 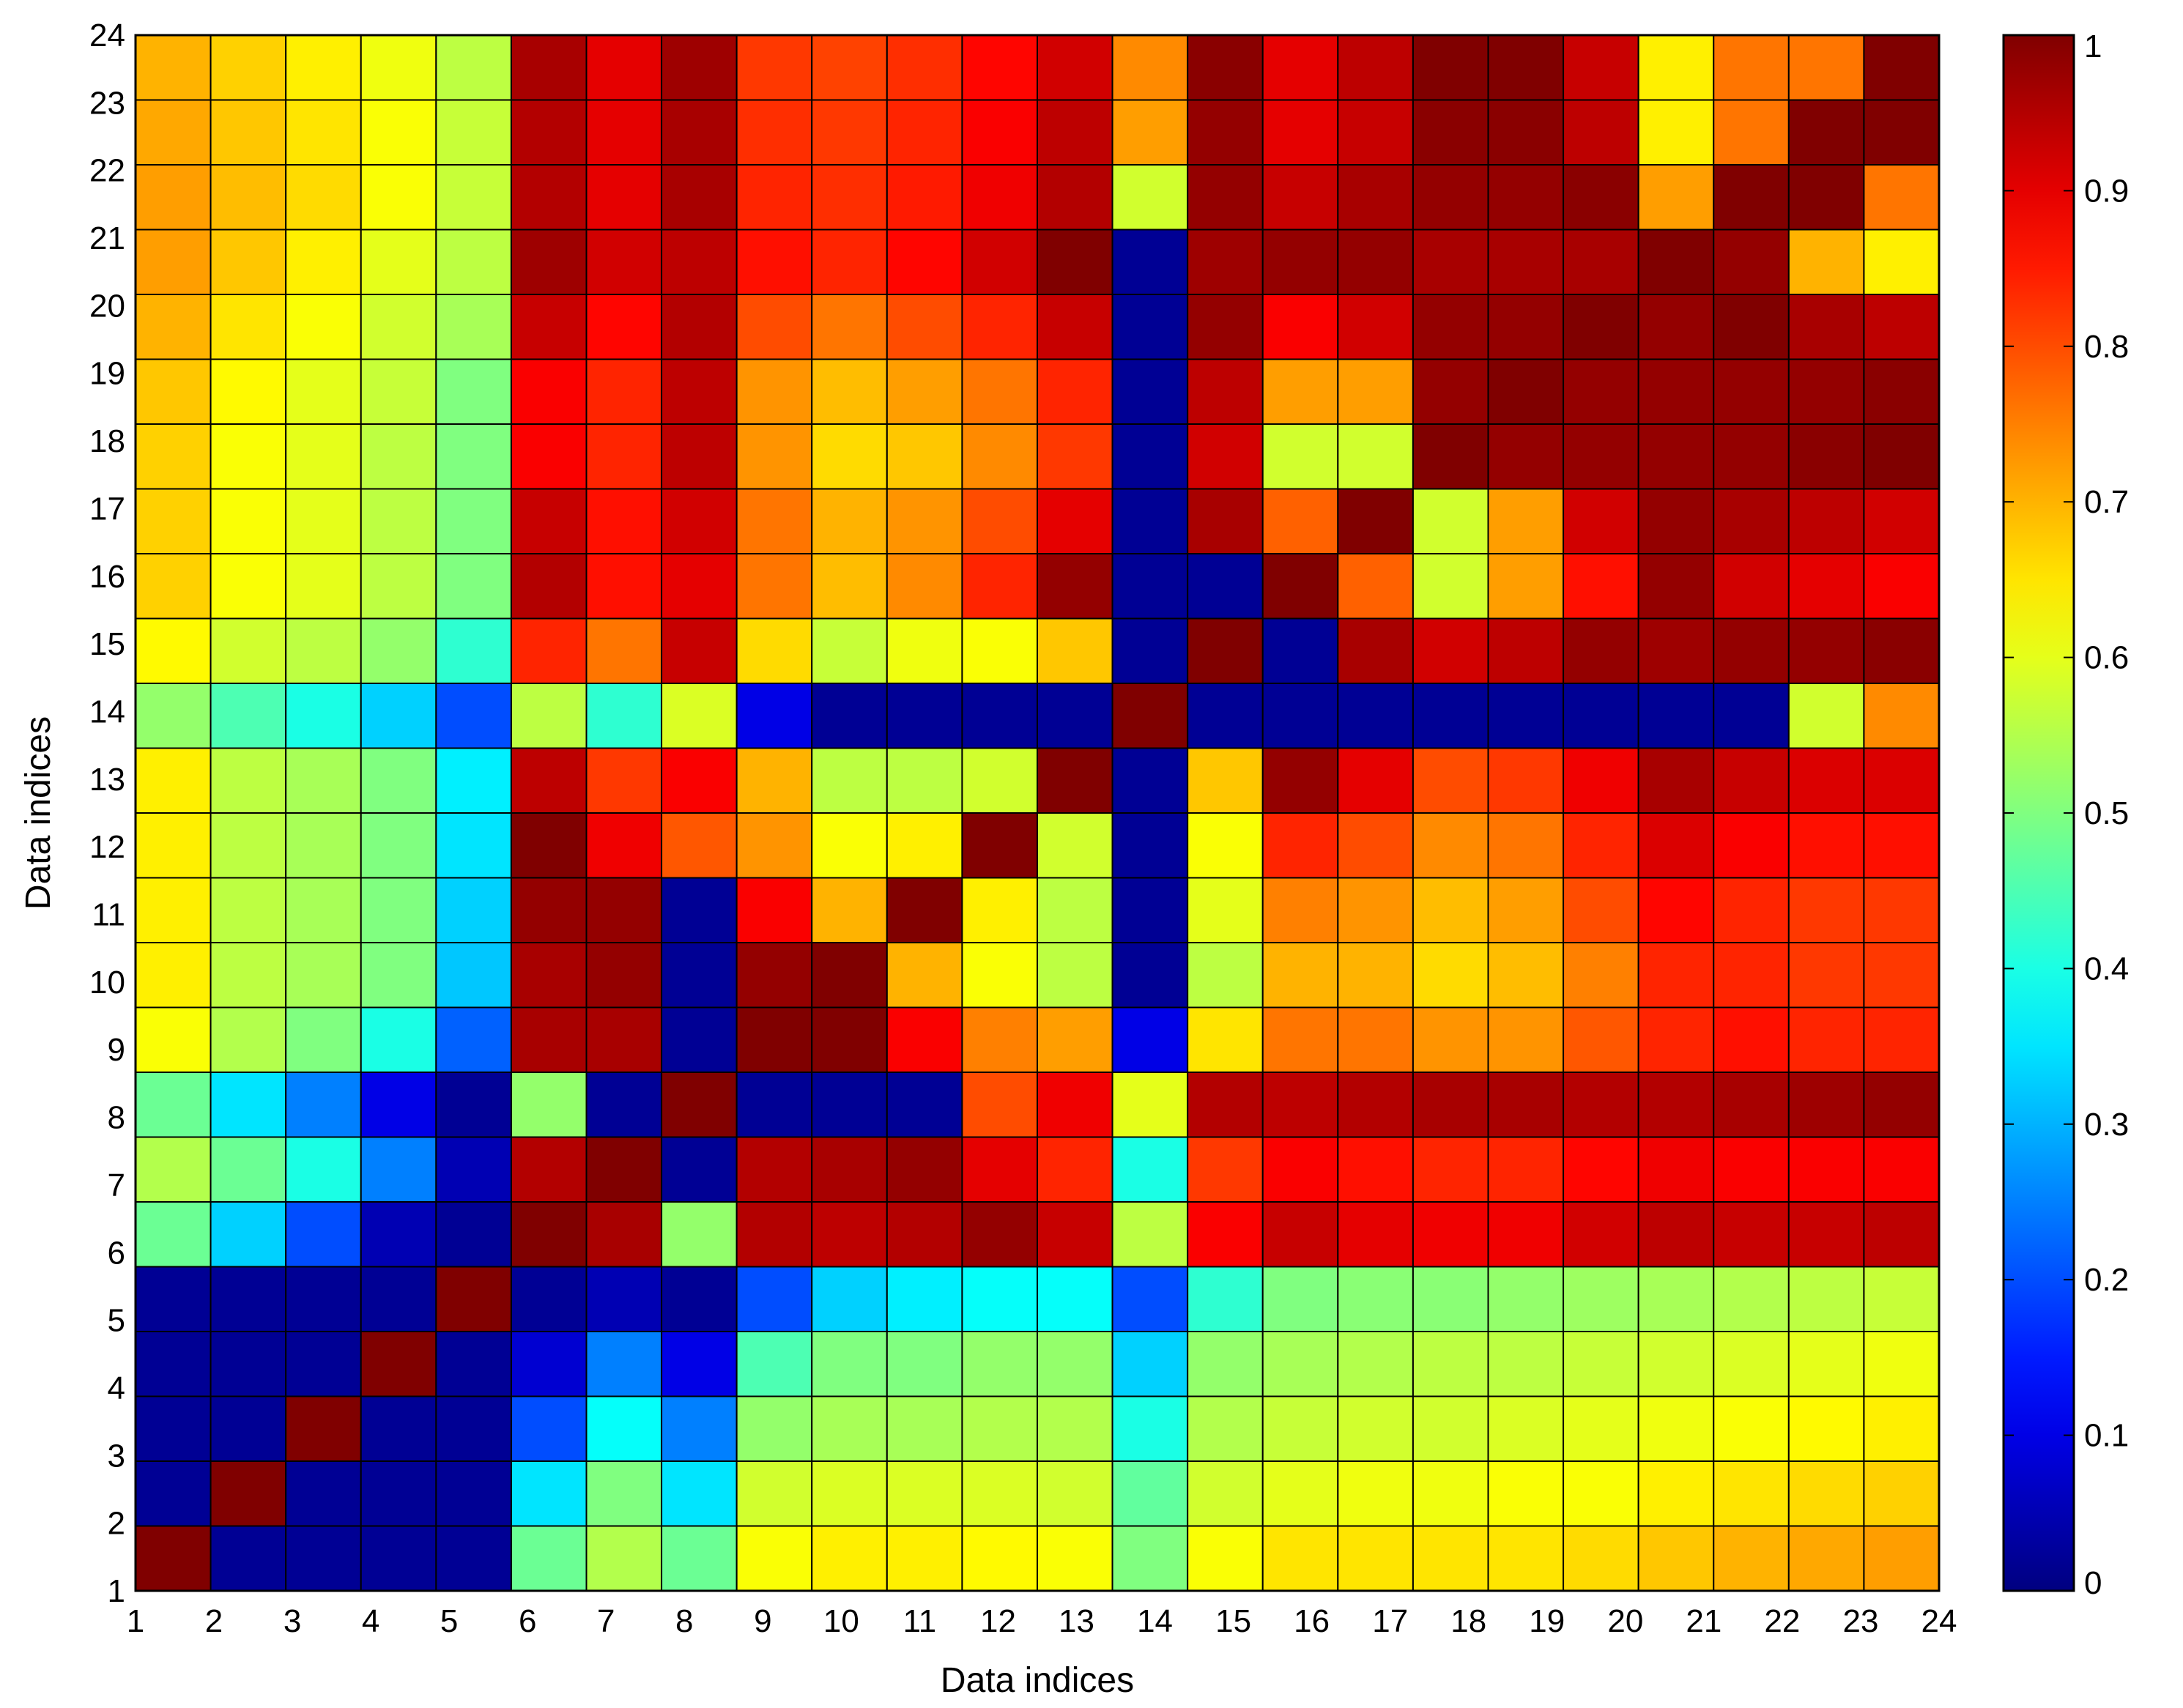 What do you see at coordinates (135, 1621) in the screenshot?
I see `x-tick-label: 1` at bounding box center [135, 1621].